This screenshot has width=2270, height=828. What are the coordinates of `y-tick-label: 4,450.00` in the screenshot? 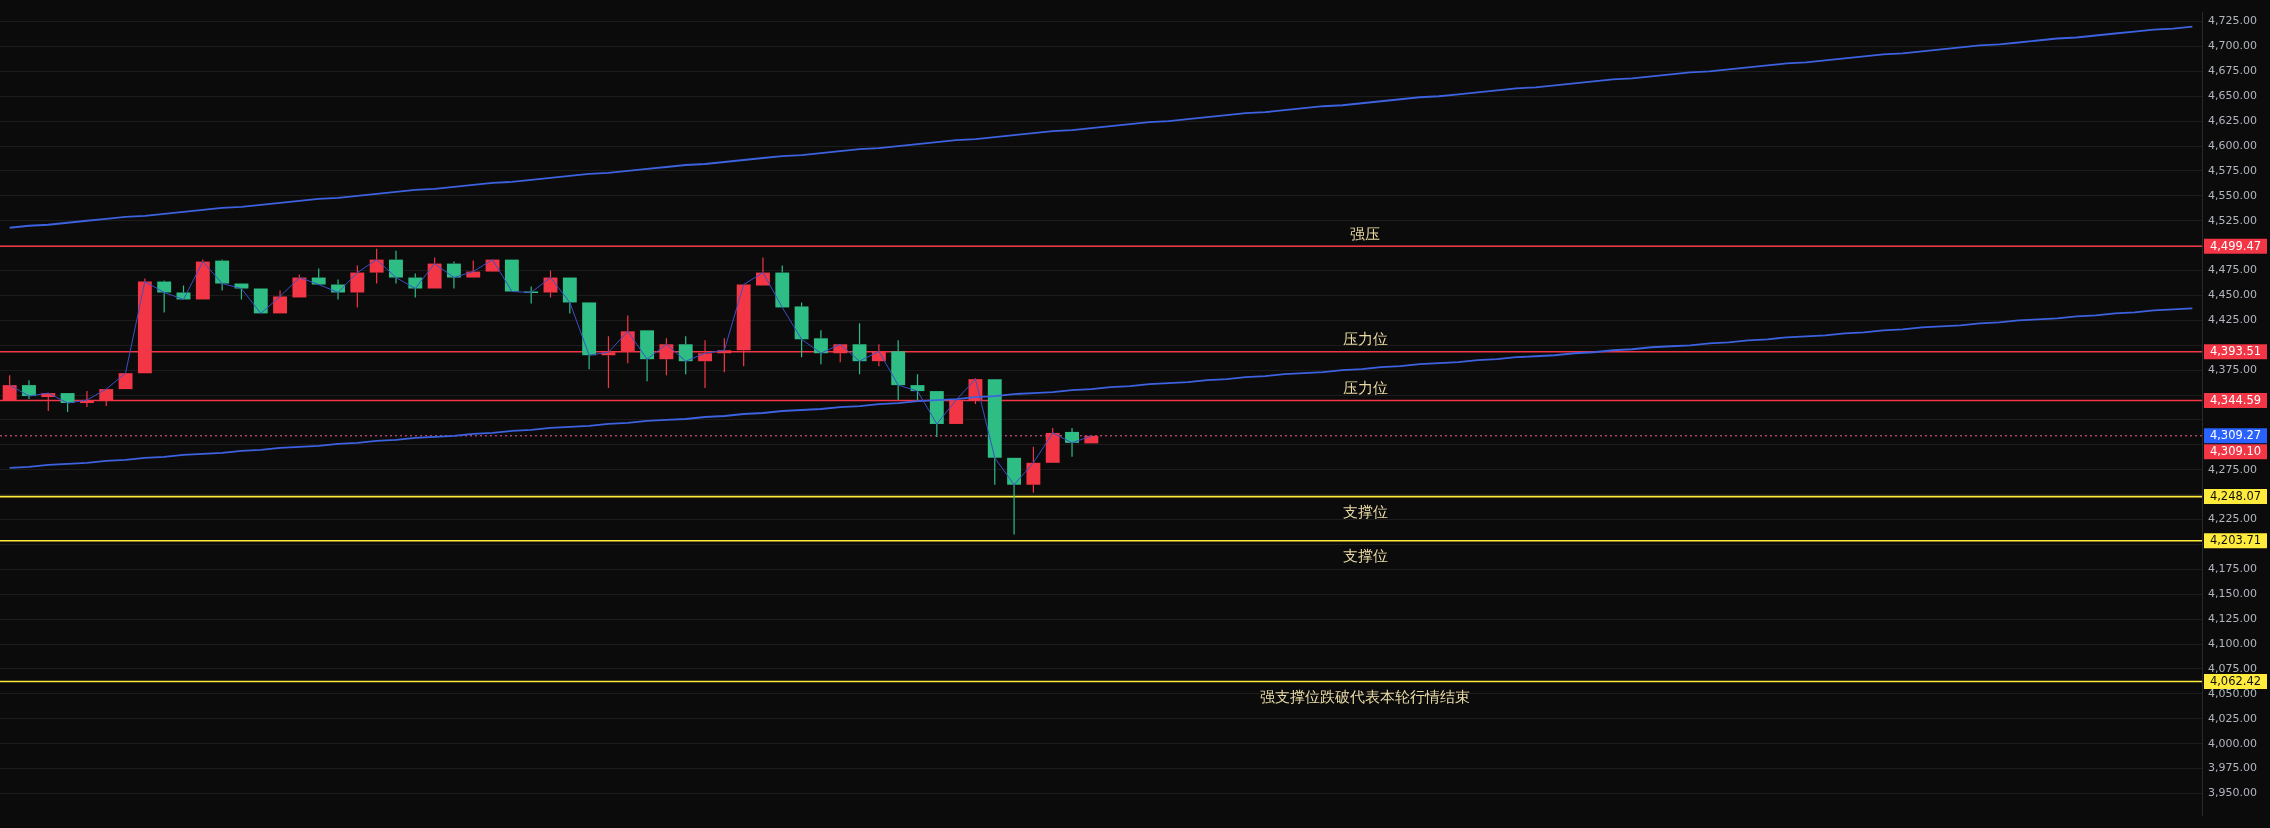 It's located at (2232, 295).